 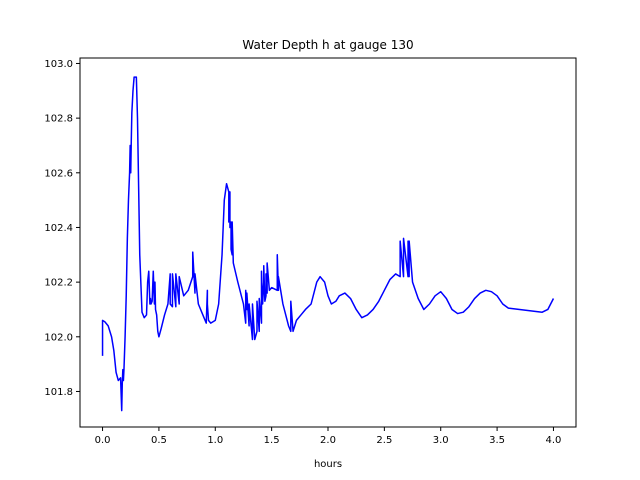 What do you see at coordinates (159, 440) in the screenshot?
I see `x-tick-label: 0.5` at bounding box center [159, 440].